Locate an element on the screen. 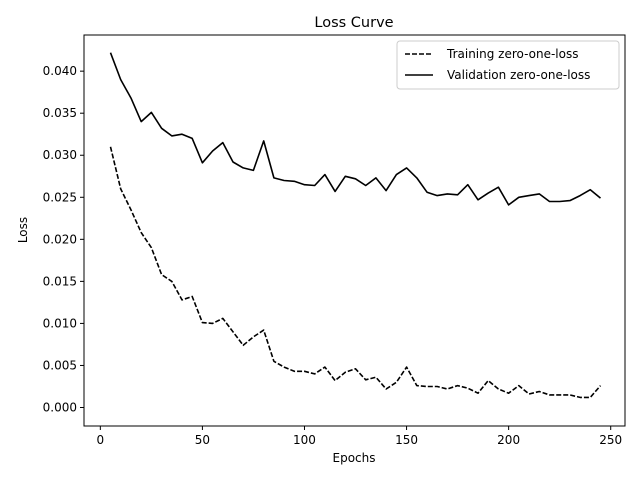 This screenshot has height=480, width=640. x-tick-label: 0 is located at coordinates (101, 440).